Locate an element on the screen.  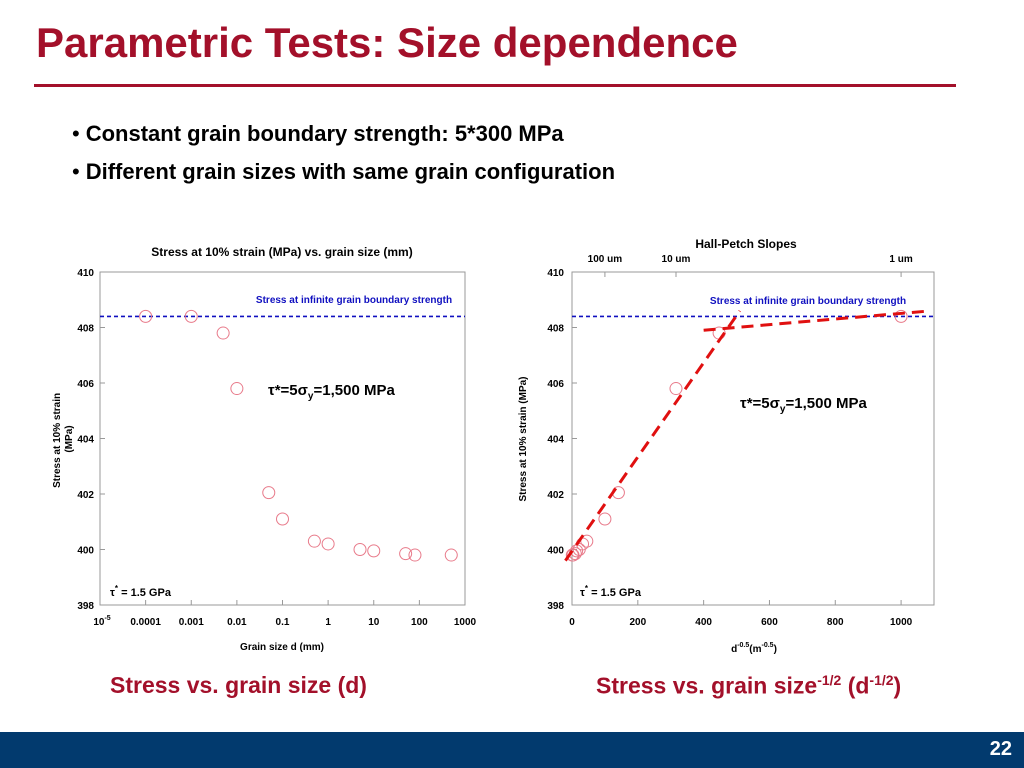
x-axis-label: Grain size d (mm) is located at coordinates (282, 647).